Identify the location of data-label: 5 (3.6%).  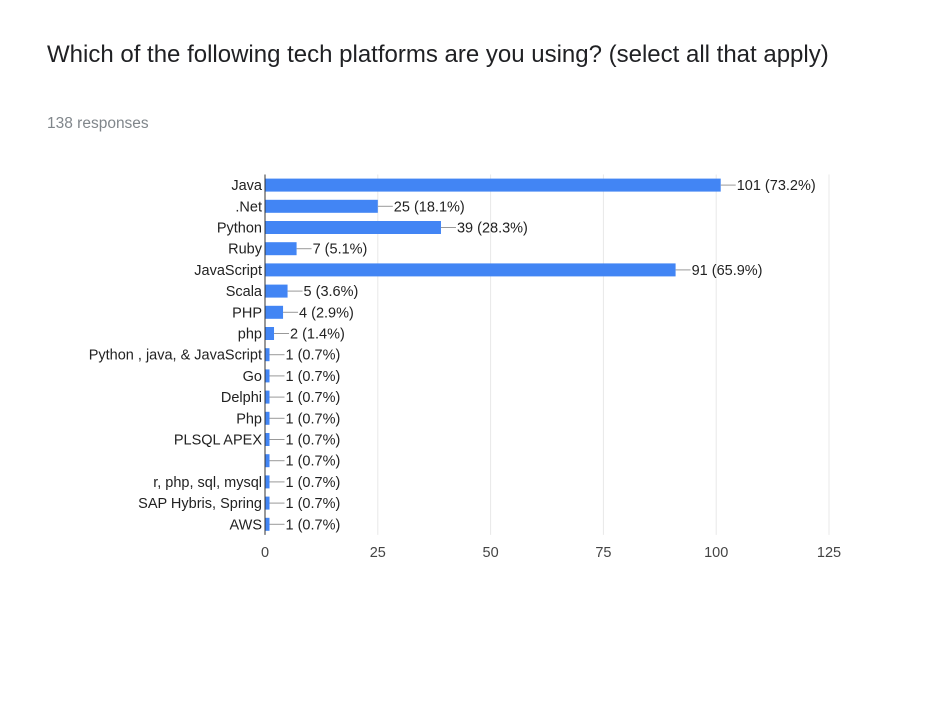
(331, 292).